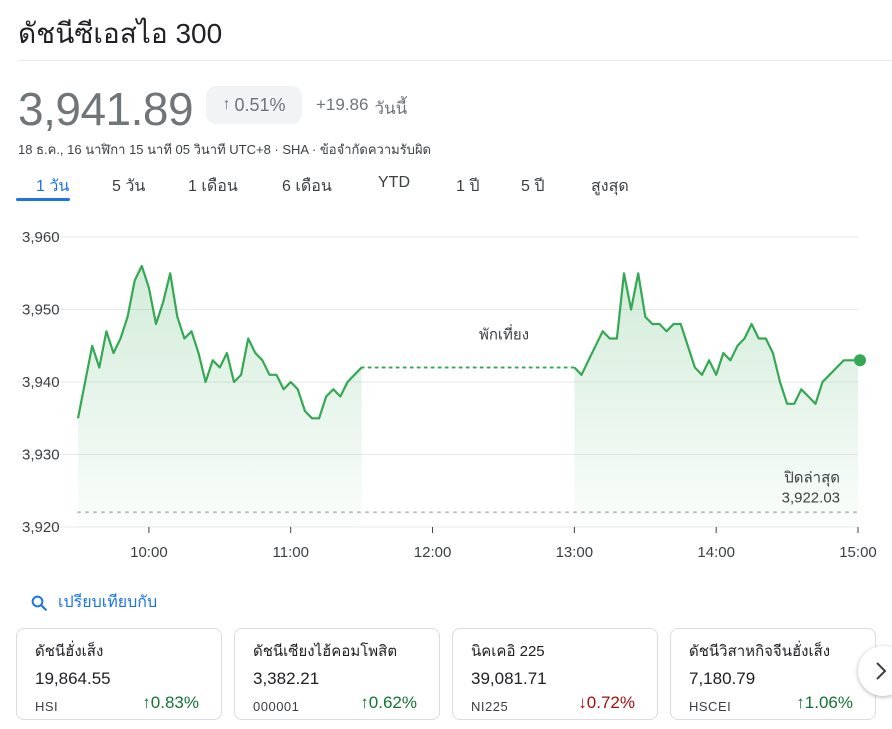  What do you see at coordinates (468, 186) in the screenshot?
I see `tab-1-year: 1 ปี` at bounding box center [468, 186].